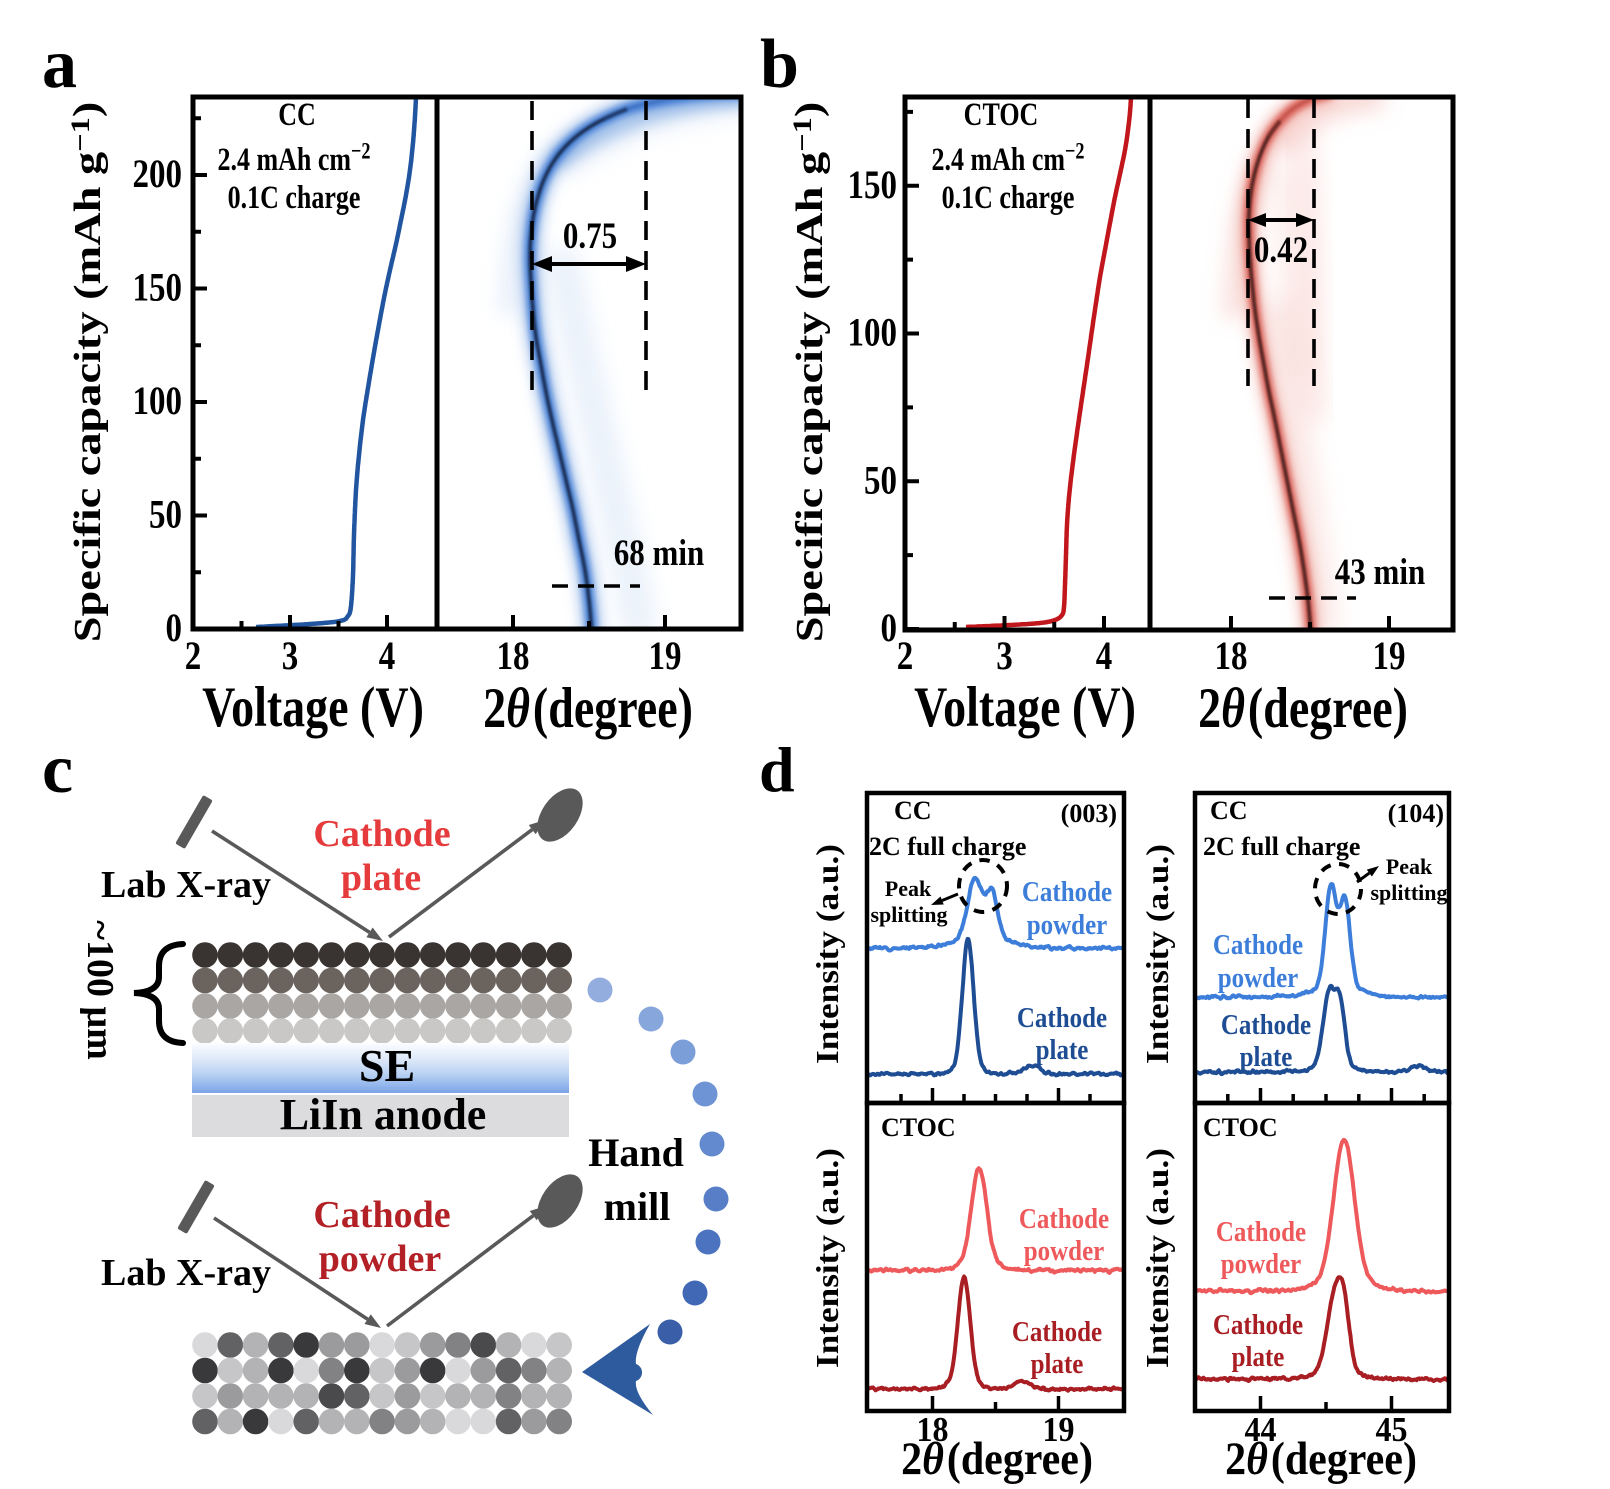  Describe the element at coordinates (59, 64) in the screenshot. I see `svg-text: a` at that location.